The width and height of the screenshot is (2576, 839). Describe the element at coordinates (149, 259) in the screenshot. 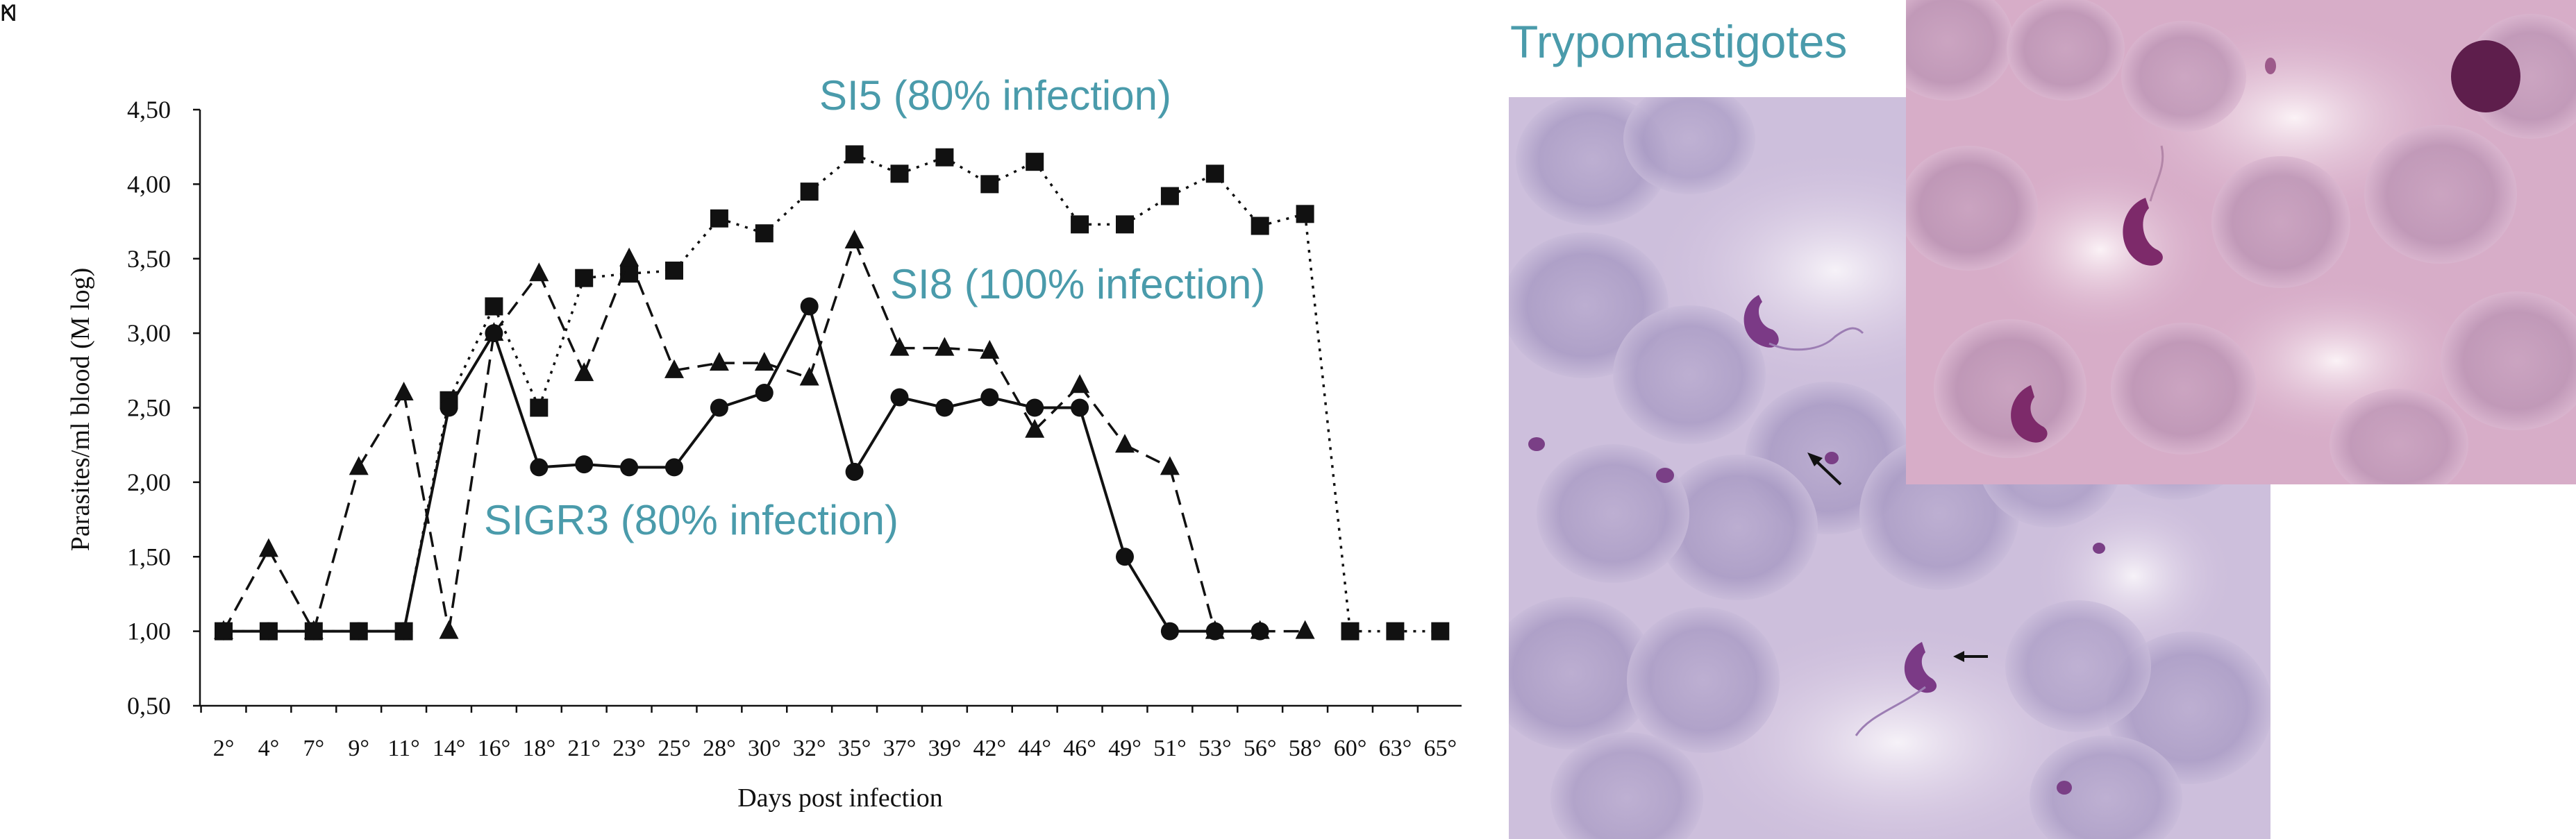

I see `y-tick-label: 3,50` at that location.